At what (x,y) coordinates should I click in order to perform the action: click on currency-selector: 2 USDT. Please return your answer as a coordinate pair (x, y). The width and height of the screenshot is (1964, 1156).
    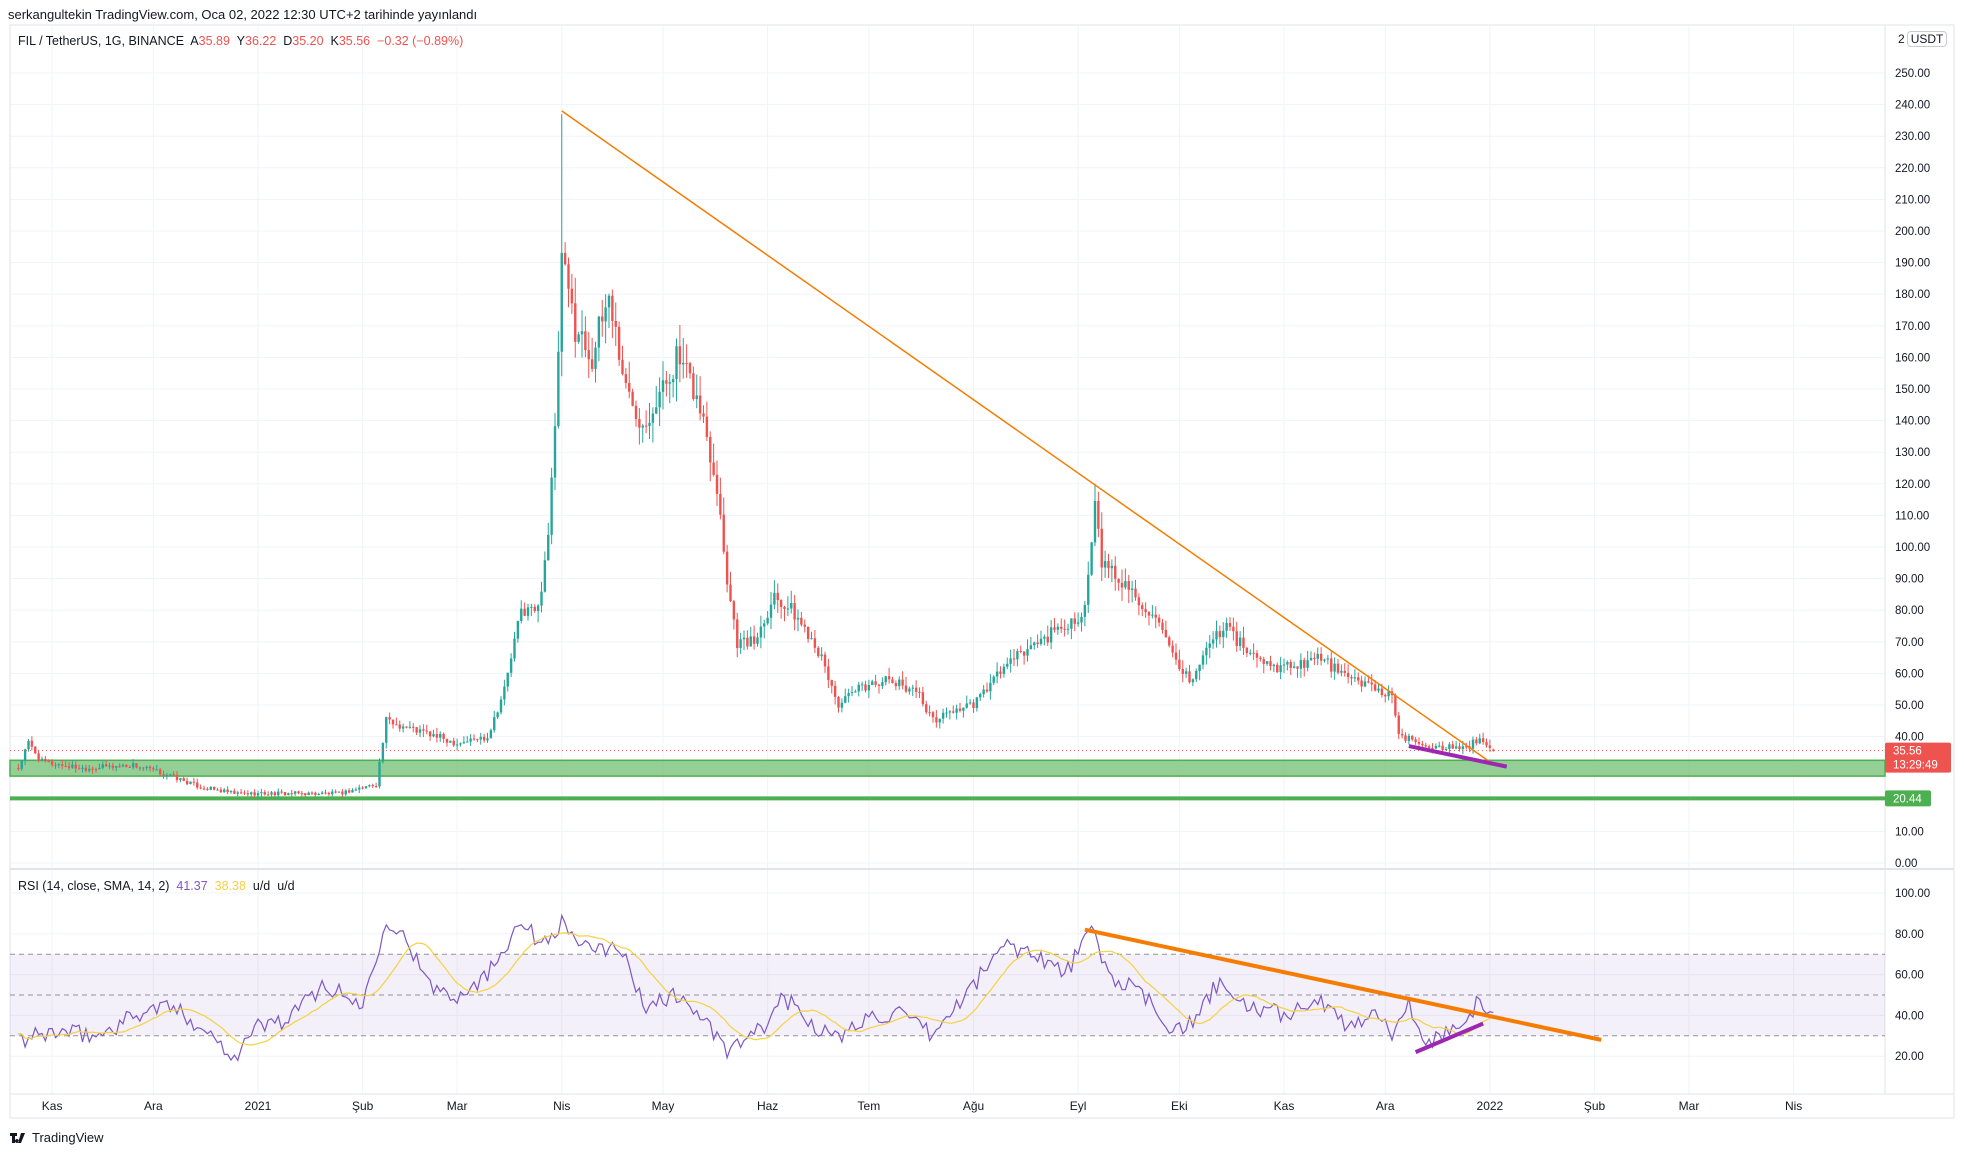
    Looking at the image, I should click on (1923, 39).